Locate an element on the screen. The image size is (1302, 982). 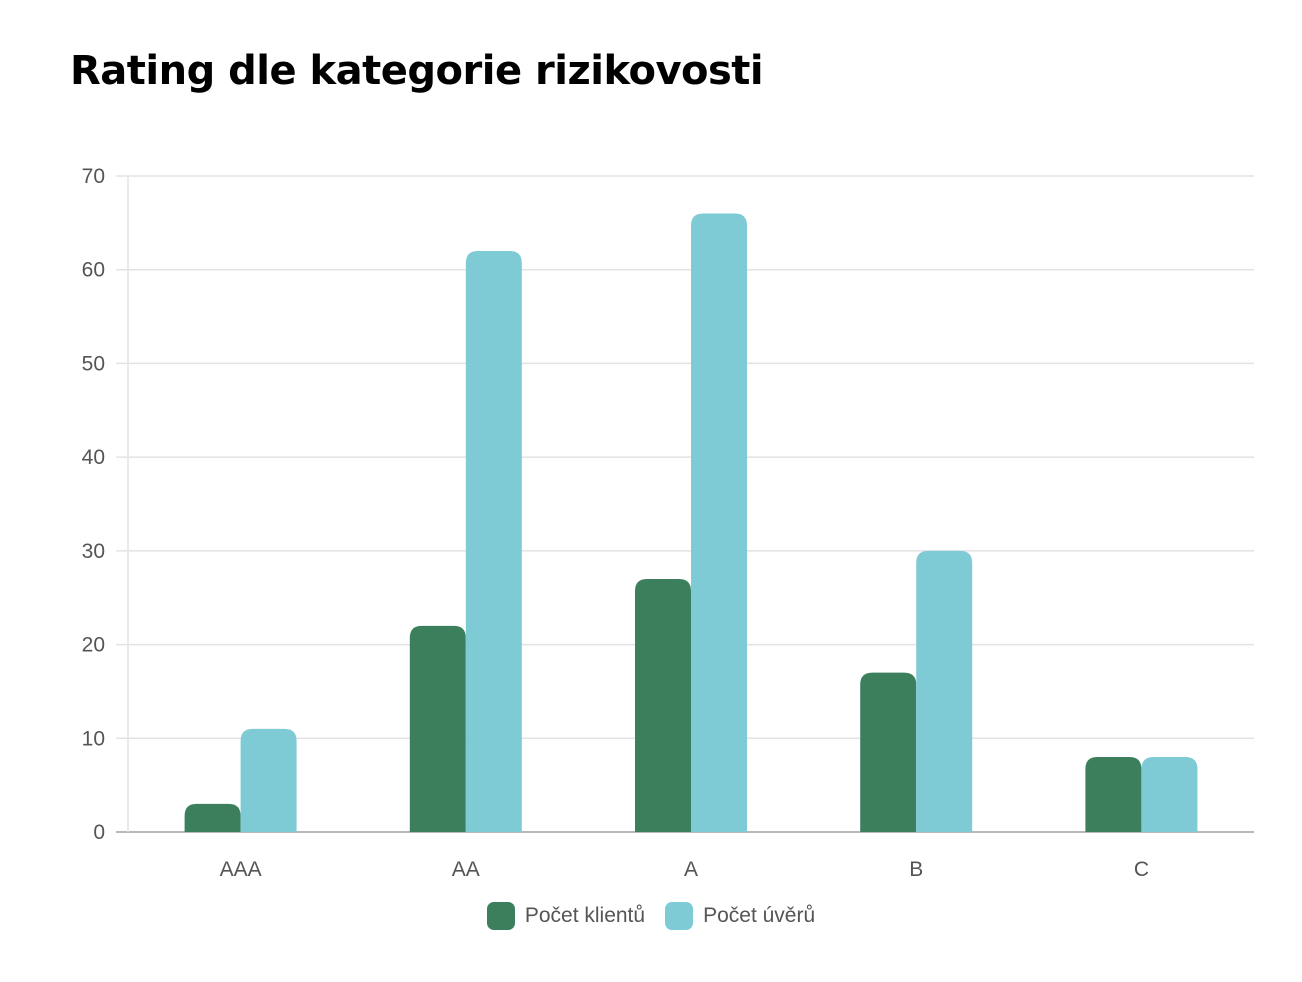
x-tick-label: A is located at coordinates (691, 869).